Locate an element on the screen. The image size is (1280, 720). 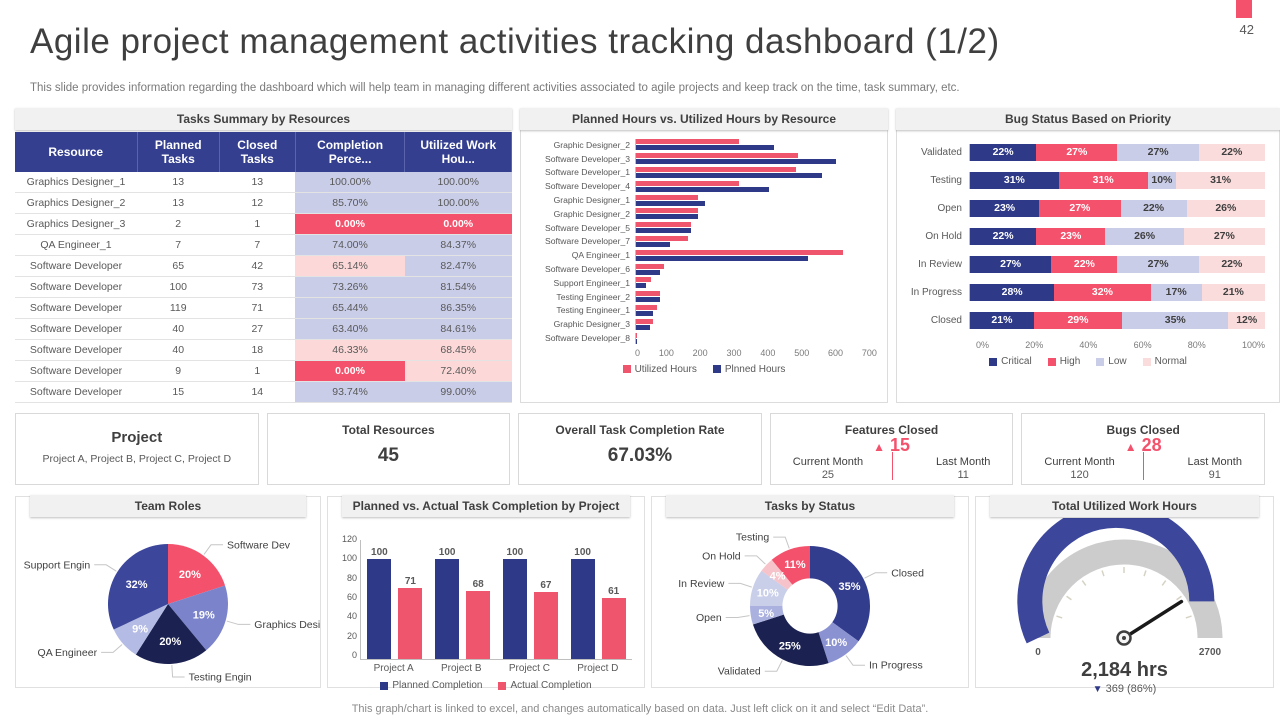
column-header: Planned Tasks is located at coordinates (178, 152).